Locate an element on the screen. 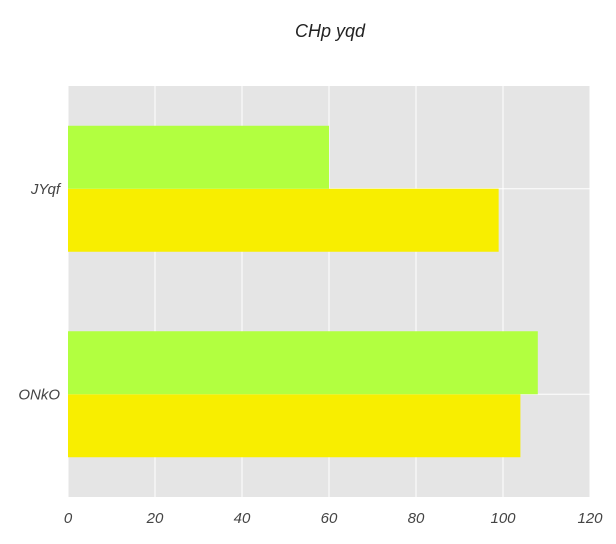  x-axis-ticks: 0 20 40 60 80 100 120 is located at coordinates (333, 518).